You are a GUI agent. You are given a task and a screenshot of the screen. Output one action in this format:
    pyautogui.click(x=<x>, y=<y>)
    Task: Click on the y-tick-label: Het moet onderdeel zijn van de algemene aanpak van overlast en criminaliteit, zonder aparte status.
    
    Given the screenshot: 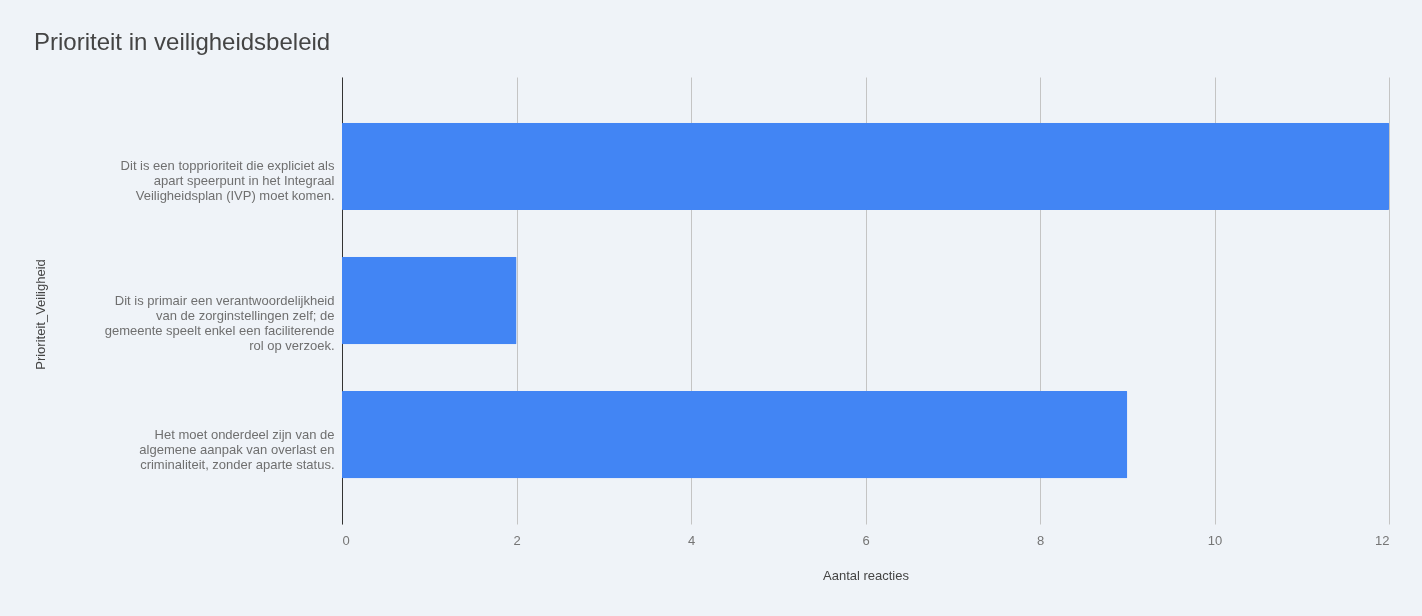 What is the action you would take?
    pyautogui.click(x=237, y=449)
    